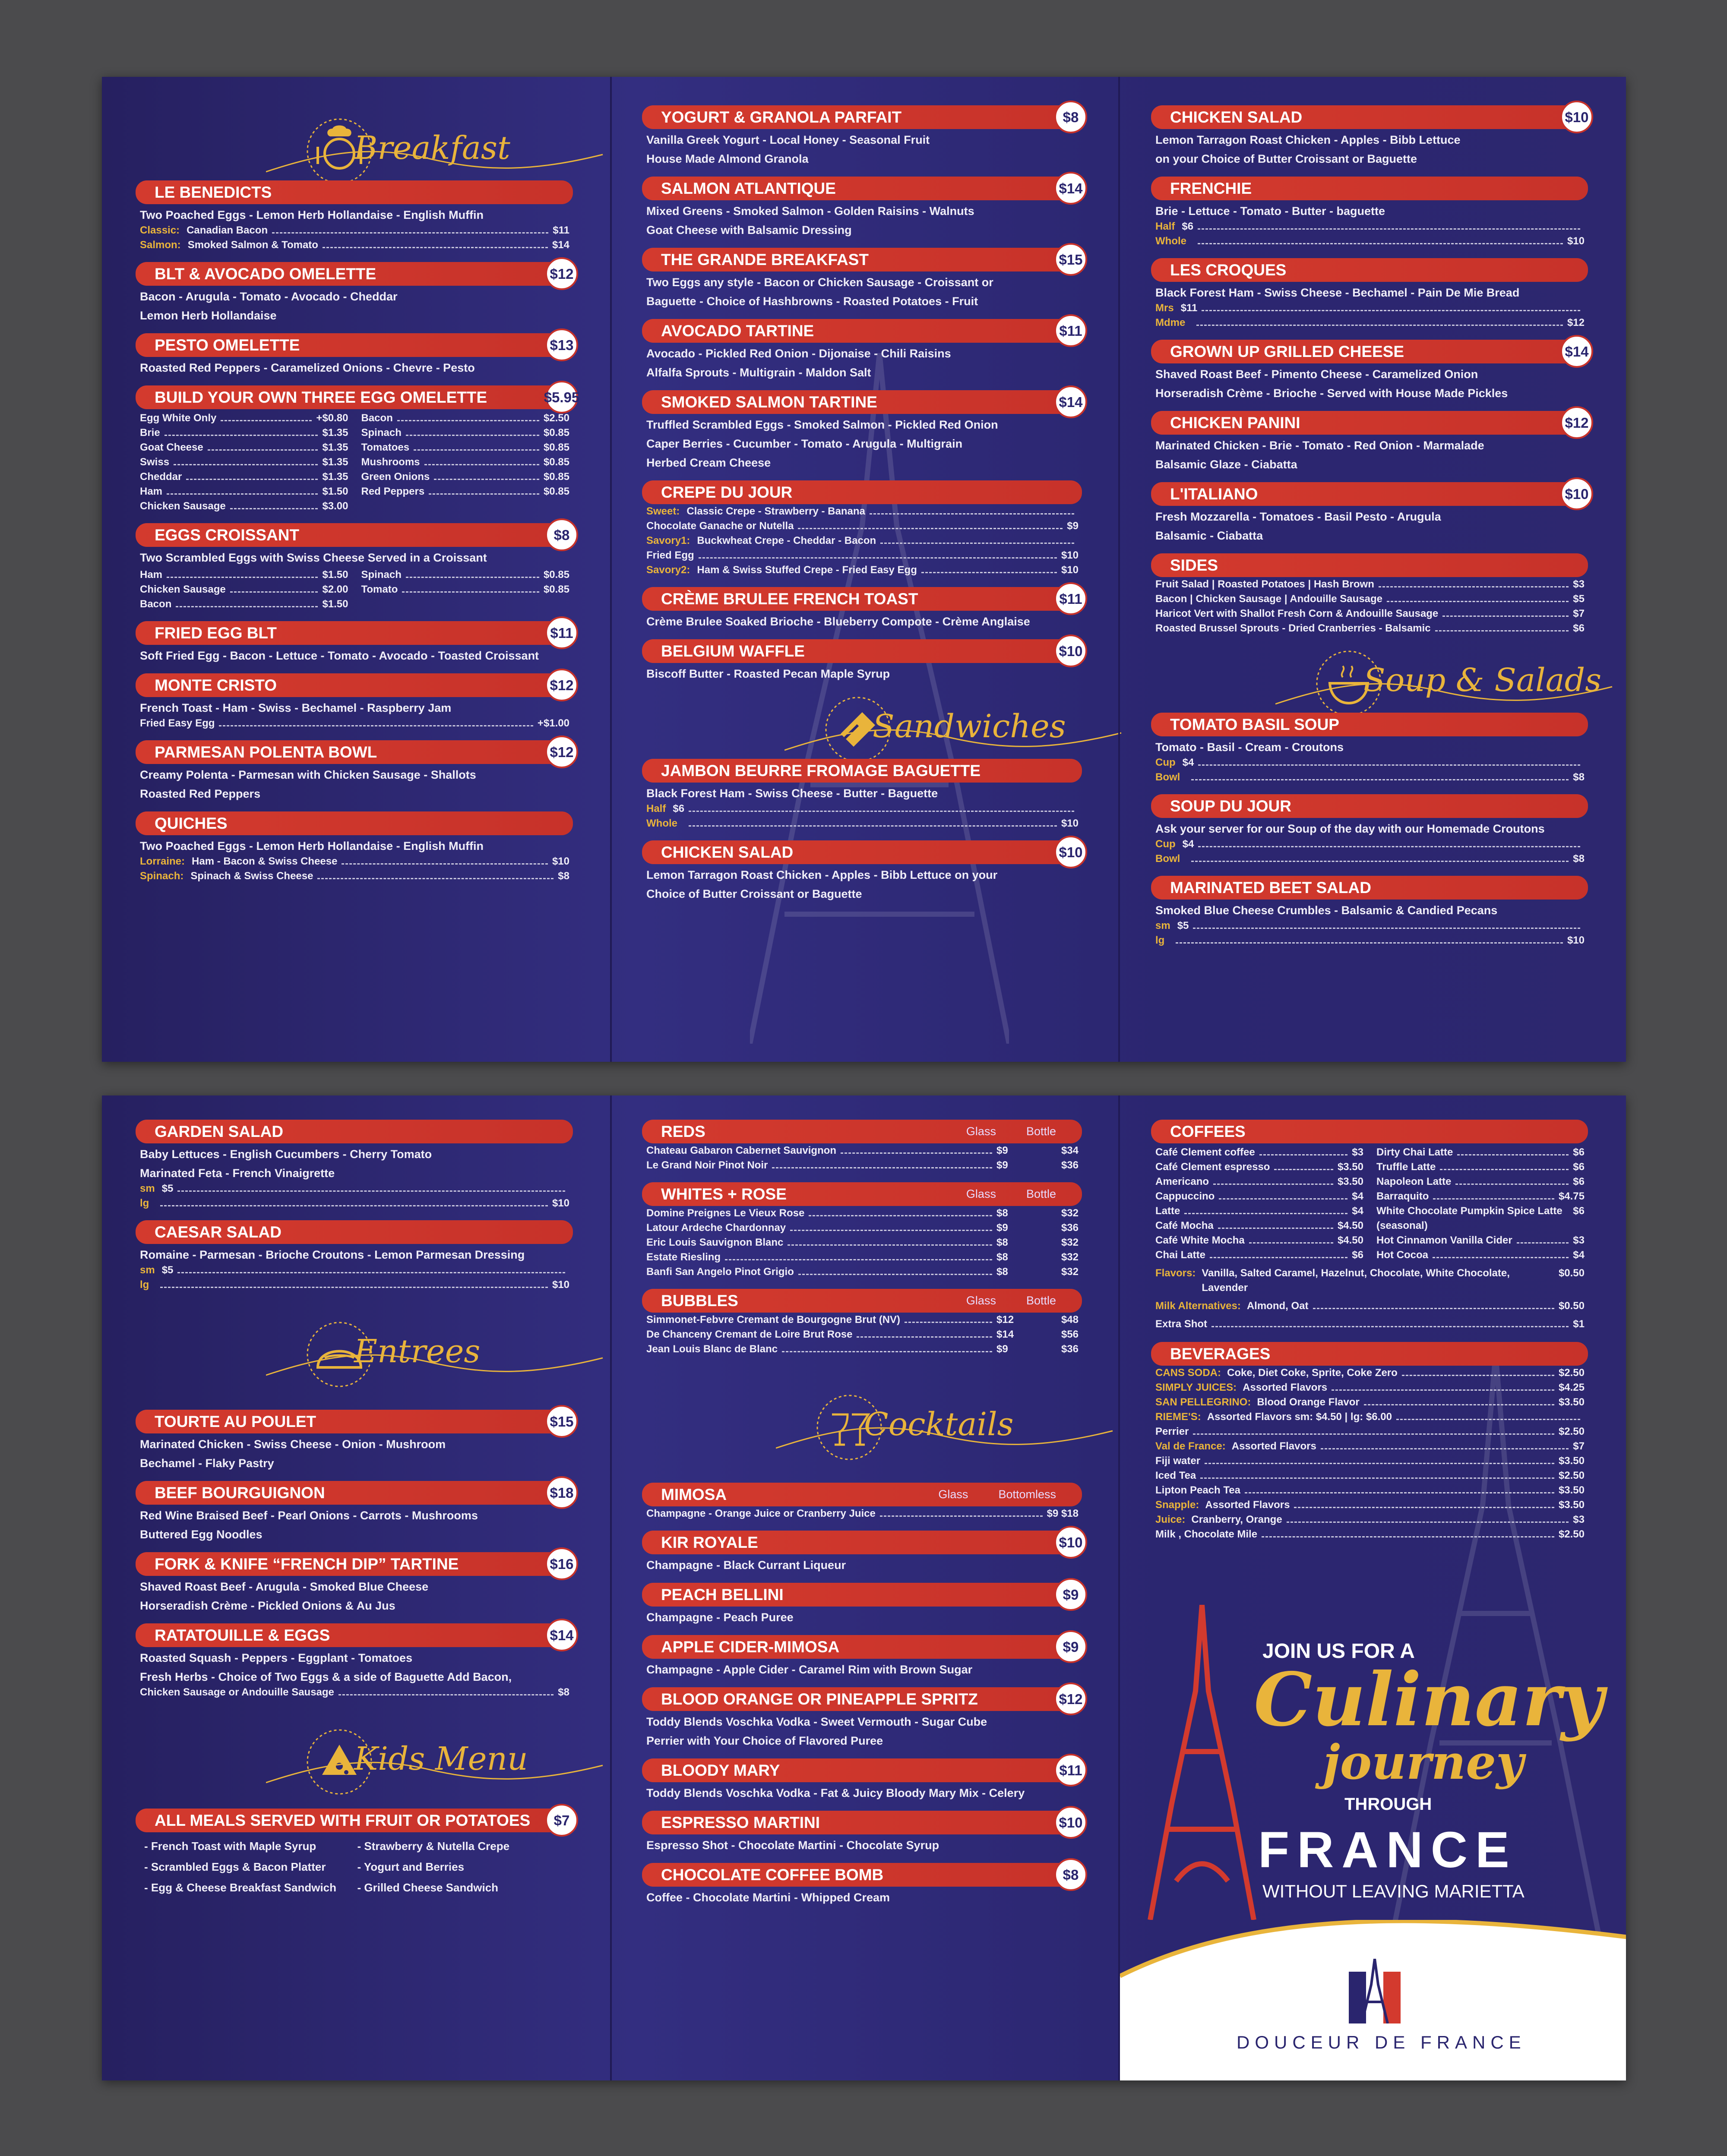 The width and height of the screenshot is (1727, 2156). I want to click on addon-column: Ham $1.50 Chicken Sausage $2.00 Bacon $1.50, so click(244, 590).